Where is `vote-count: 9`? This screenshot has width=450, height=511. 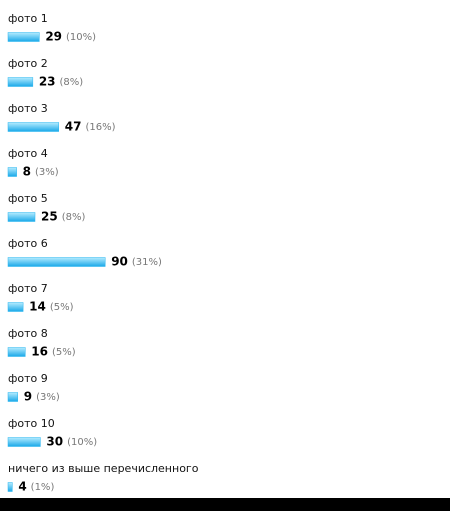
vote-count: 9 is located at coordinates (28, 397).